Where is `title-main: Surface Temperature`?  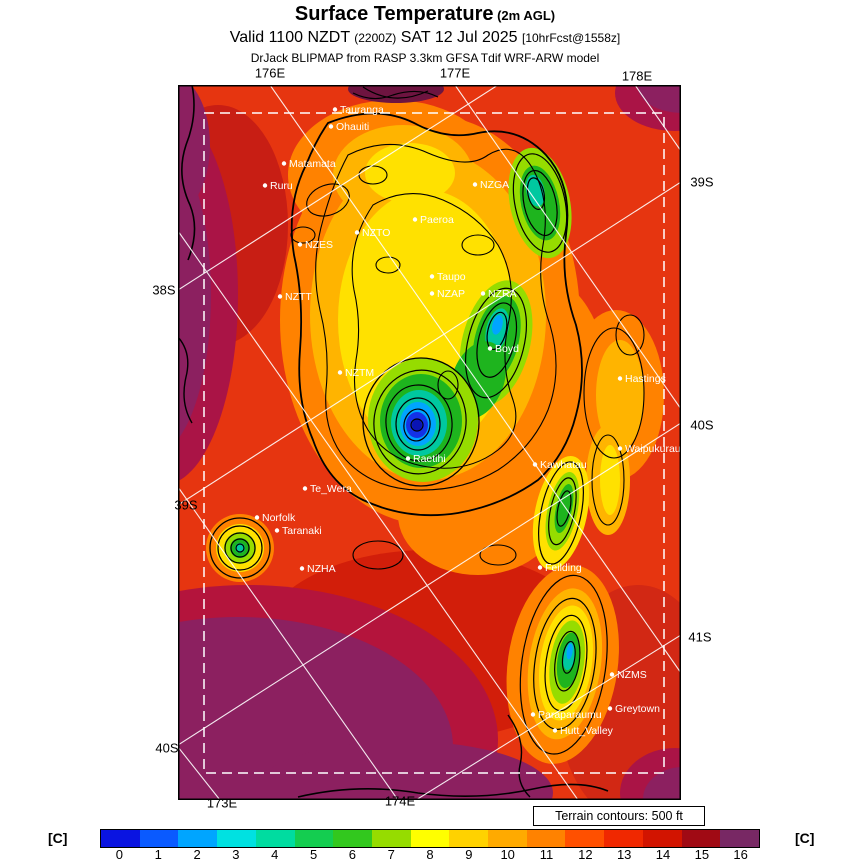 title-main: Surface Temperature is located at coordinates (394, 14).